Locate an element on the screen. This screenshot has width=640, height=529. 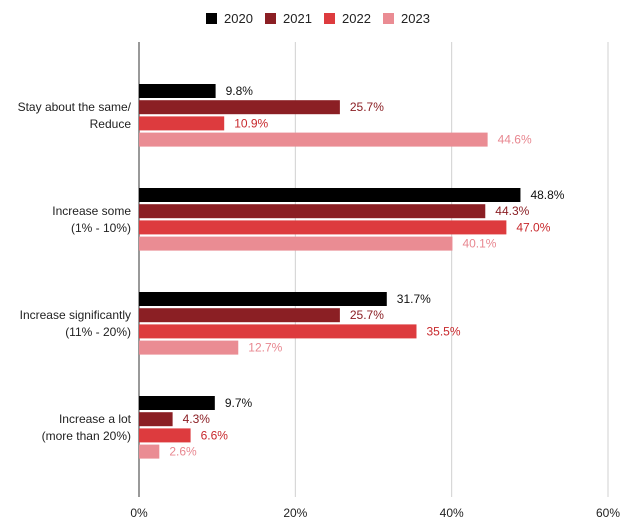
legend-swatch-2023 is located at coordinates (388, 18).